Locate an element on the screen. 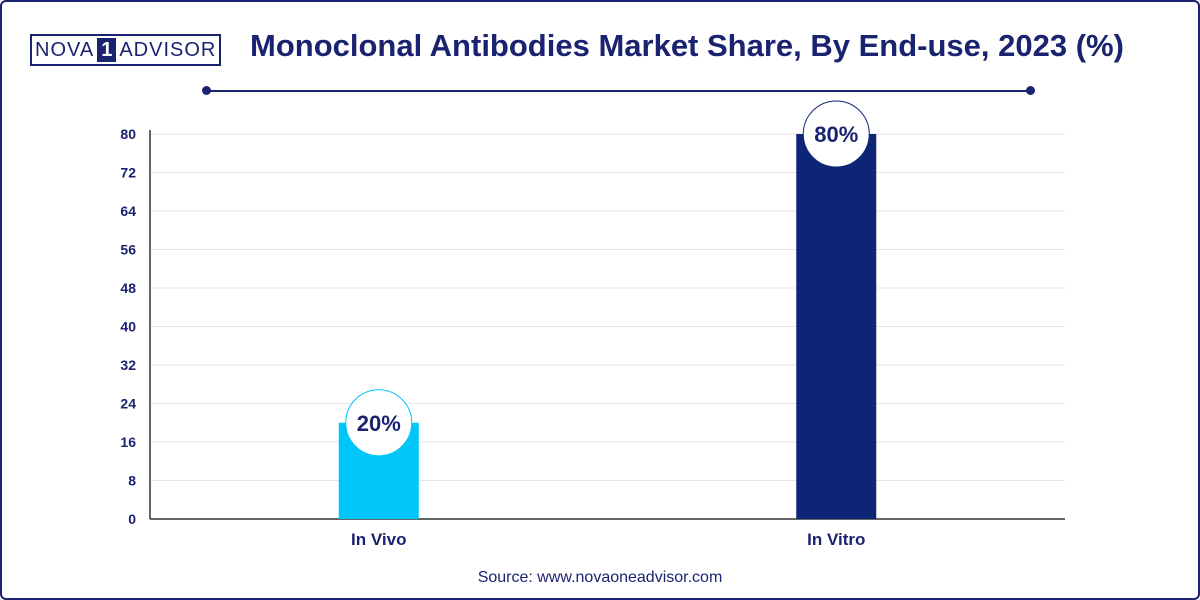 This screenshot has height=600, width=1200. x-tick-label: In Vitro is located at coordinates (836, 539).